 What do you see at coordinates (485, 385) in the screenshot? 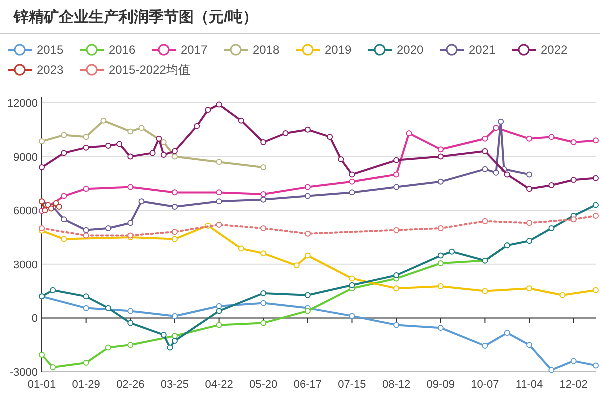
I see `x-tick-label: 10-07` at bounding box center [485, 385].